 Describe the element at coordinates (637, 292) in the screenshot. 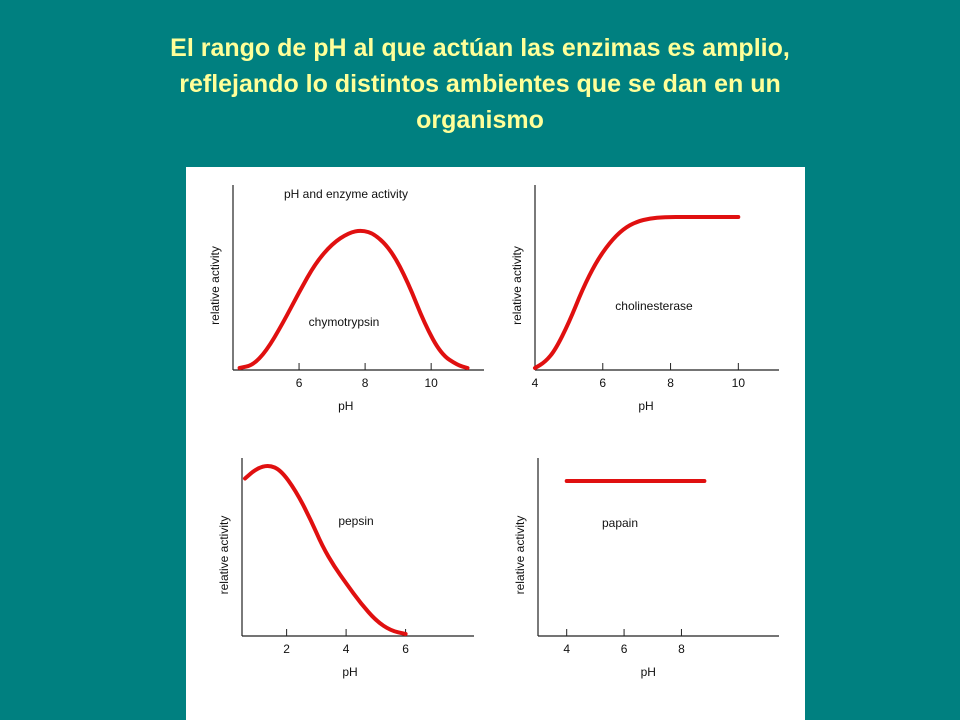

I see `panel-2-activity-curve` at that location.